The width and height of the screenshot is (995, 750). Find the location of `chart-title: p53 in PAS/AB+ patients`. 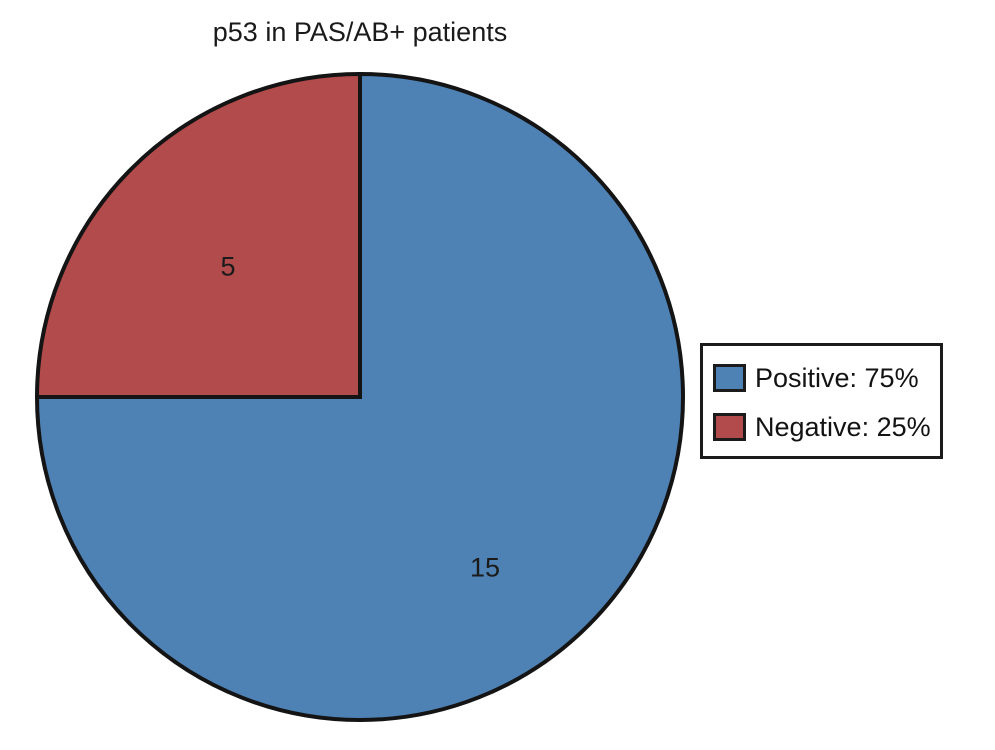

chart-title: p53 in PAS/AB+ patients is located at coordinates (360, 32).